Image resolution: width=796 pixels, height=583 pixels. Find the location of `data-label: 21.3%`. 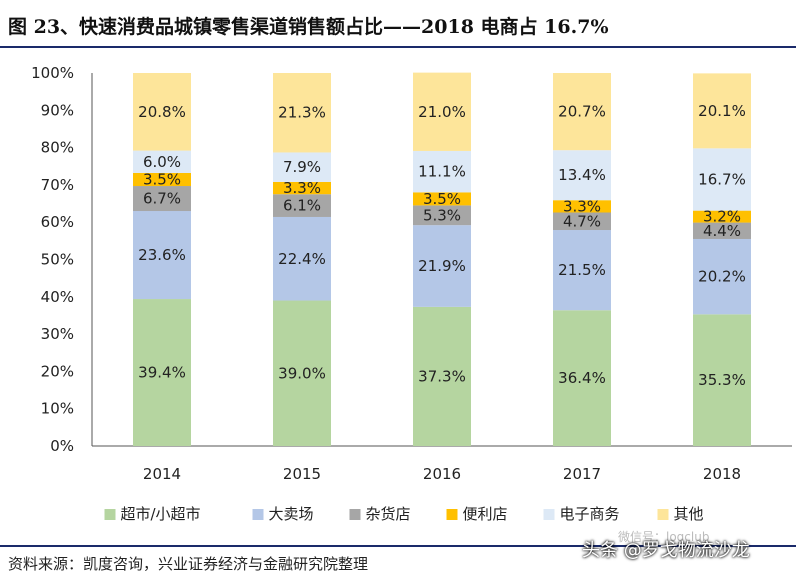

data-label: 21.3% is located at coordinates (302, 113).